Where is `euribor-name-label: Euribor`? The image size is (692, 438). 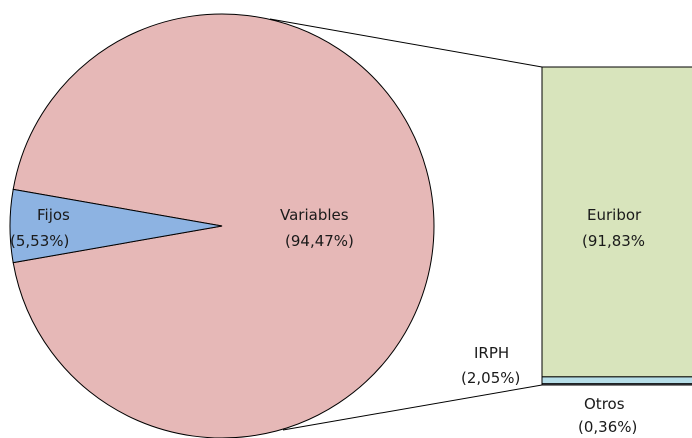
euribor-name-label: Euribor is located at coordinates (614, 215).